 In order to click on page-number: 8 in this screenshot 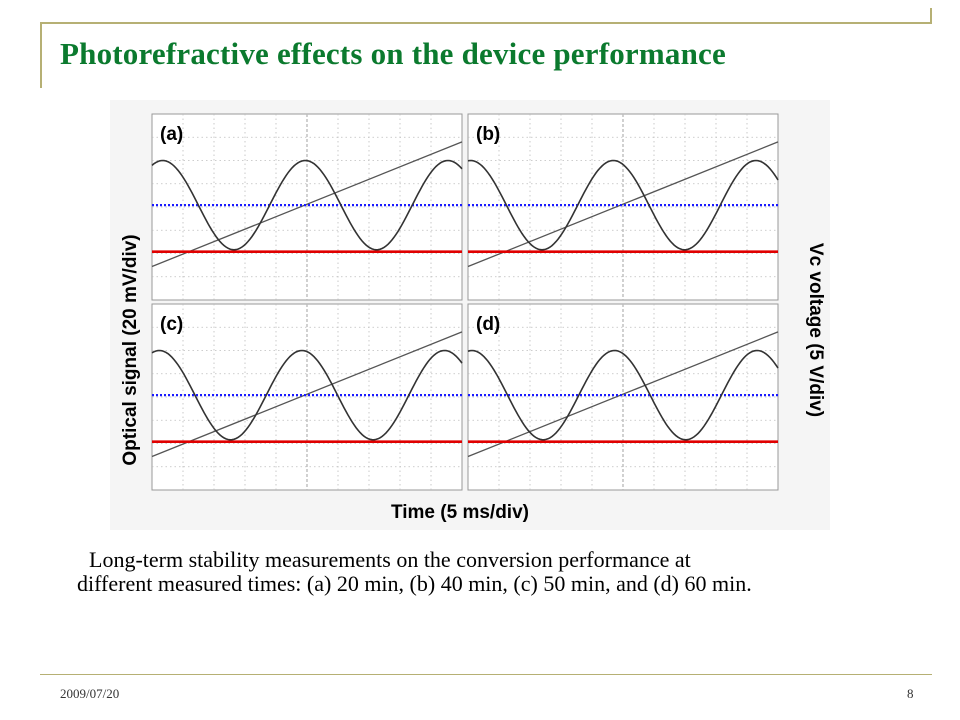, I will do `click(910, 693)`.